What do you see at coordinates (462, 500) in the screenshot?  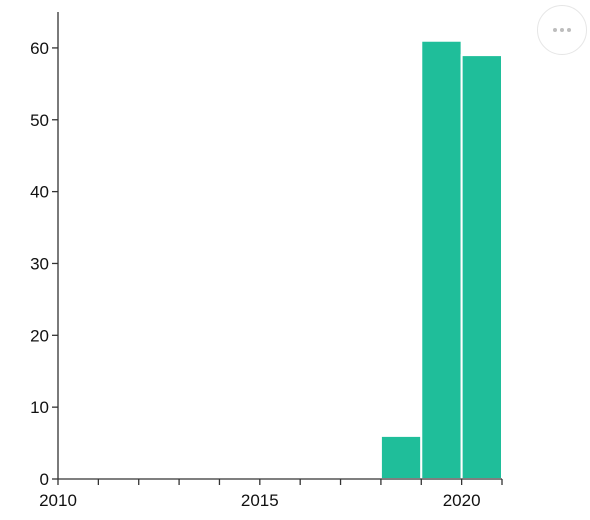 I see `x-tick-label: 2020` at bounding box center [462, 500].